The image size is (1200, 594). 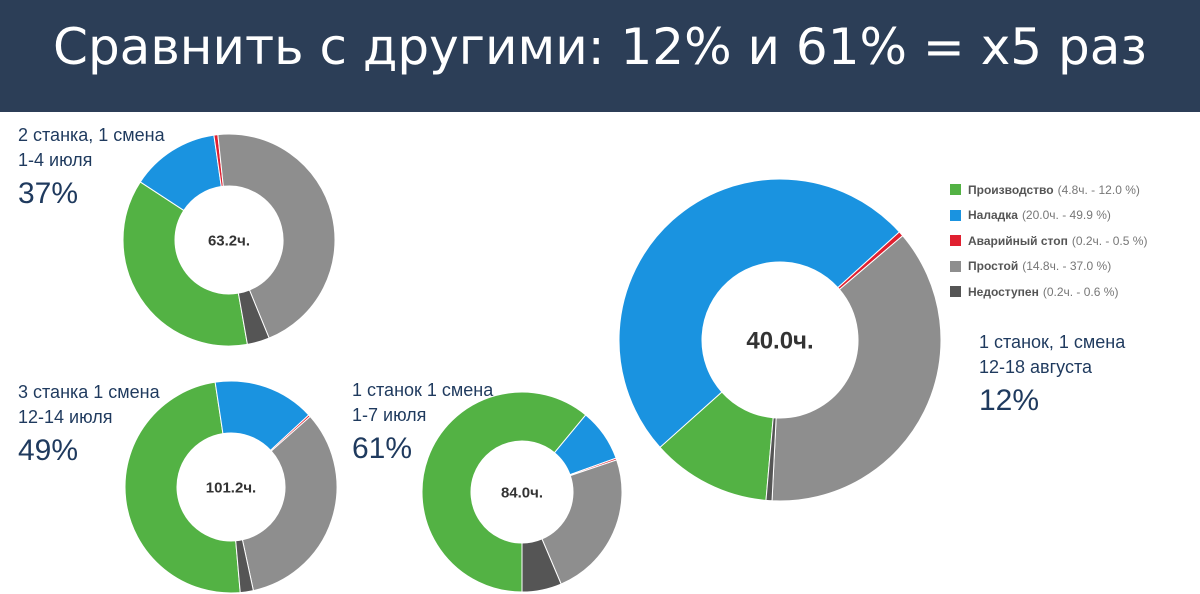 I want to click on chart-2-slice-idle, so click(x=289, y=503).